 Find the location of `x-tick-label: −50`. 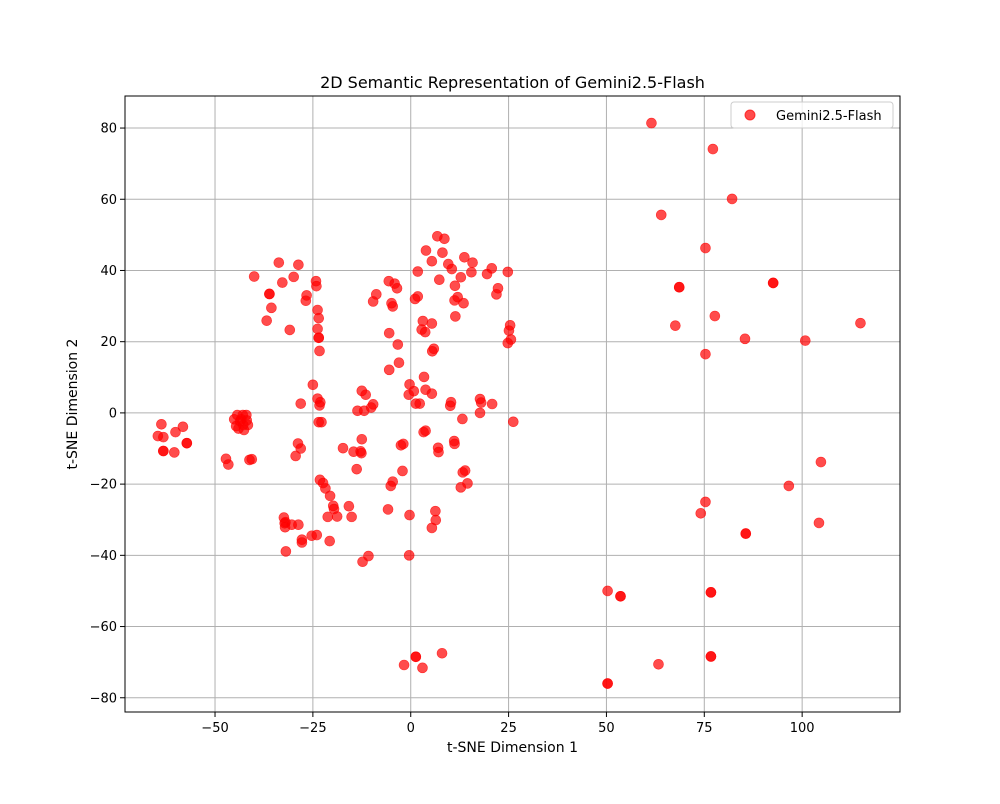

x-tick-label: −50 is located at coordinates (214, 728).